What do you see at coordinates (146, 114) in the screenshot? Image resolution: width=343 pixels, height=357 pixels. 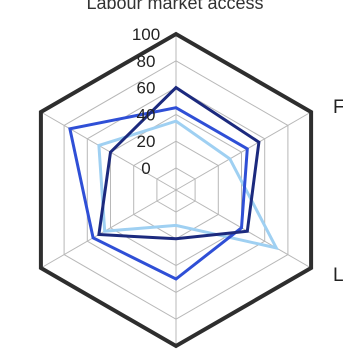 I see `radial-tick-label: 40` at bounding box center [146, 114].